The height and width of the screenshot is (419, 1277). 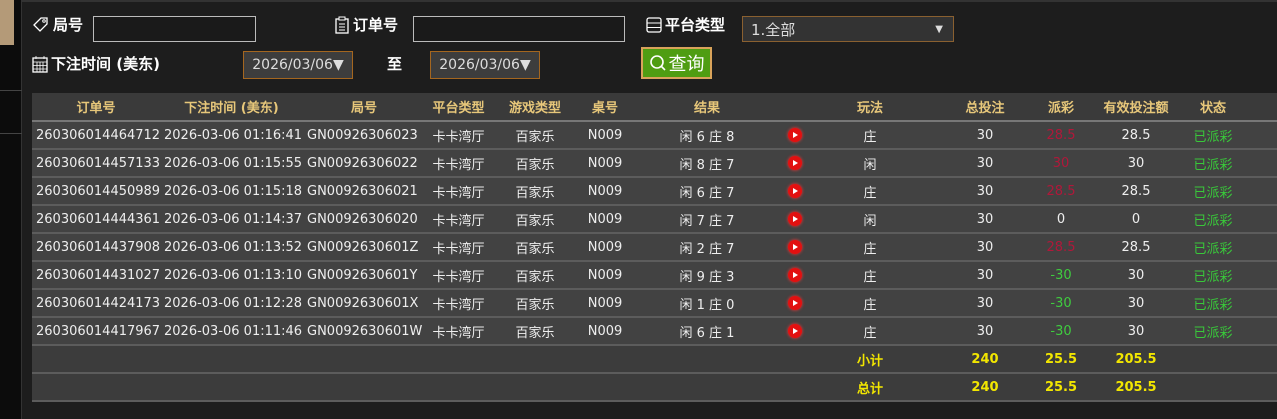 What do you see at coordinates (707, 191) in the screenshot?
I see `cell-result: 闲 6 庄 7` at bounding box center [707, 191].